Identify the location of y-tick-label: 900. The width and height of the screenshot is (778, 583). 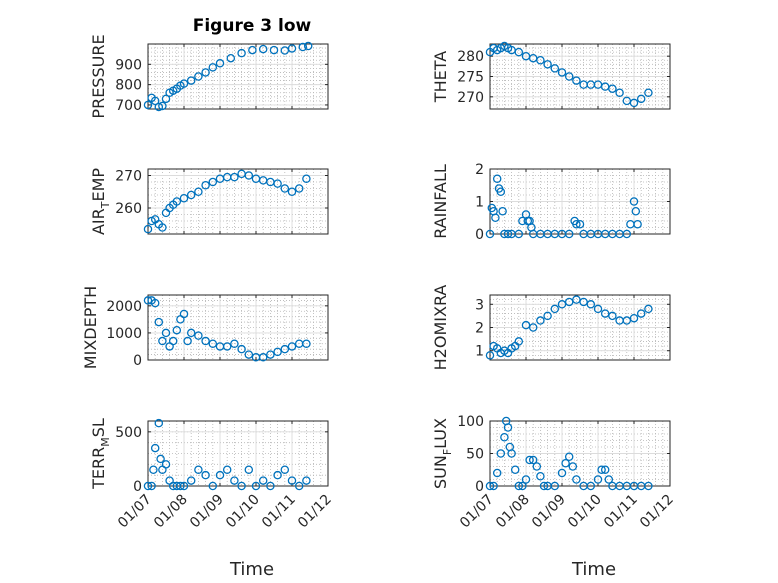
(128, 65).